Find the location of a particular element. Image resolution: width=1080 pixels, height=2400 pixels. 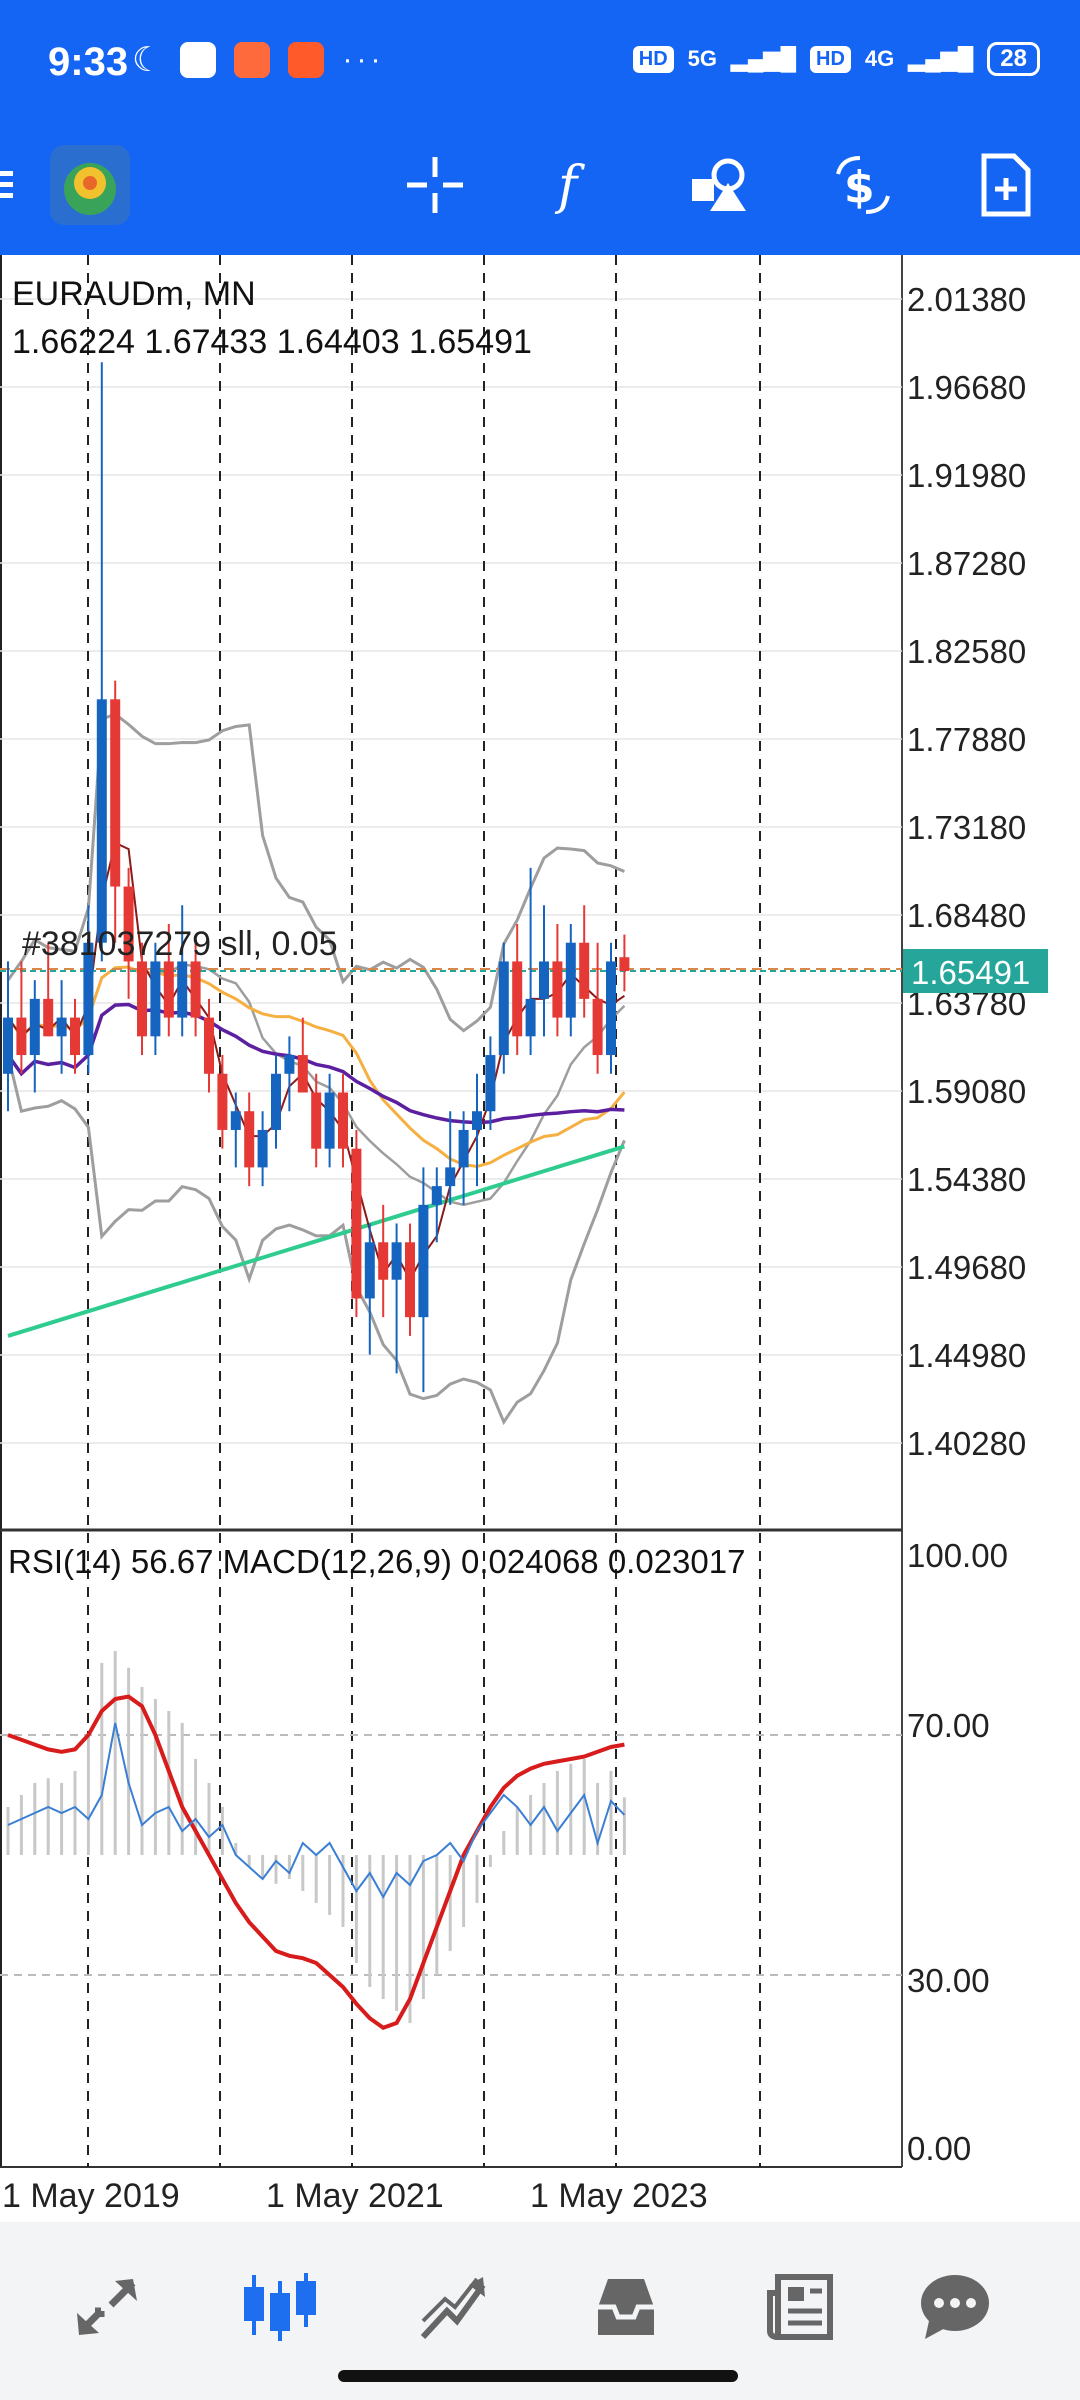

price-tick-label: 1.44980 is located at coordinates (966, 1355).